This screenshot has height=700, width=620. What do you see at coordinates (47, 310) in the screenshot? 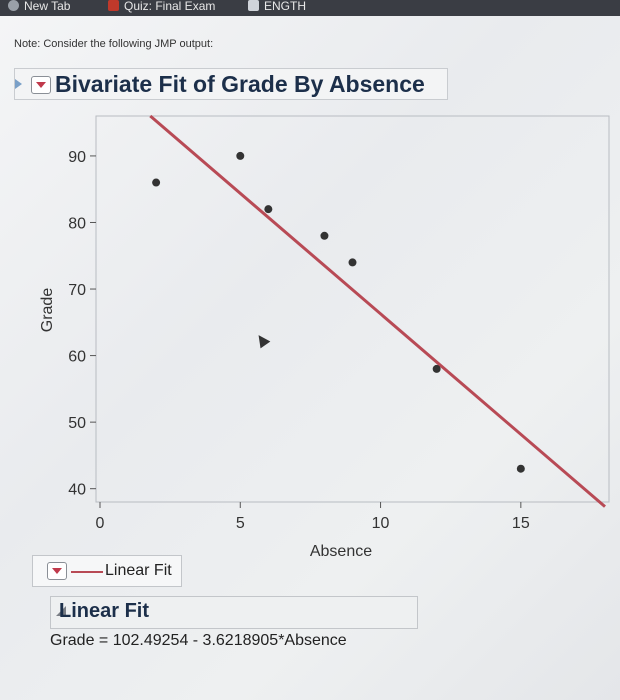
I see `y-axis-label: Grade` at bounding box center [47, 310].